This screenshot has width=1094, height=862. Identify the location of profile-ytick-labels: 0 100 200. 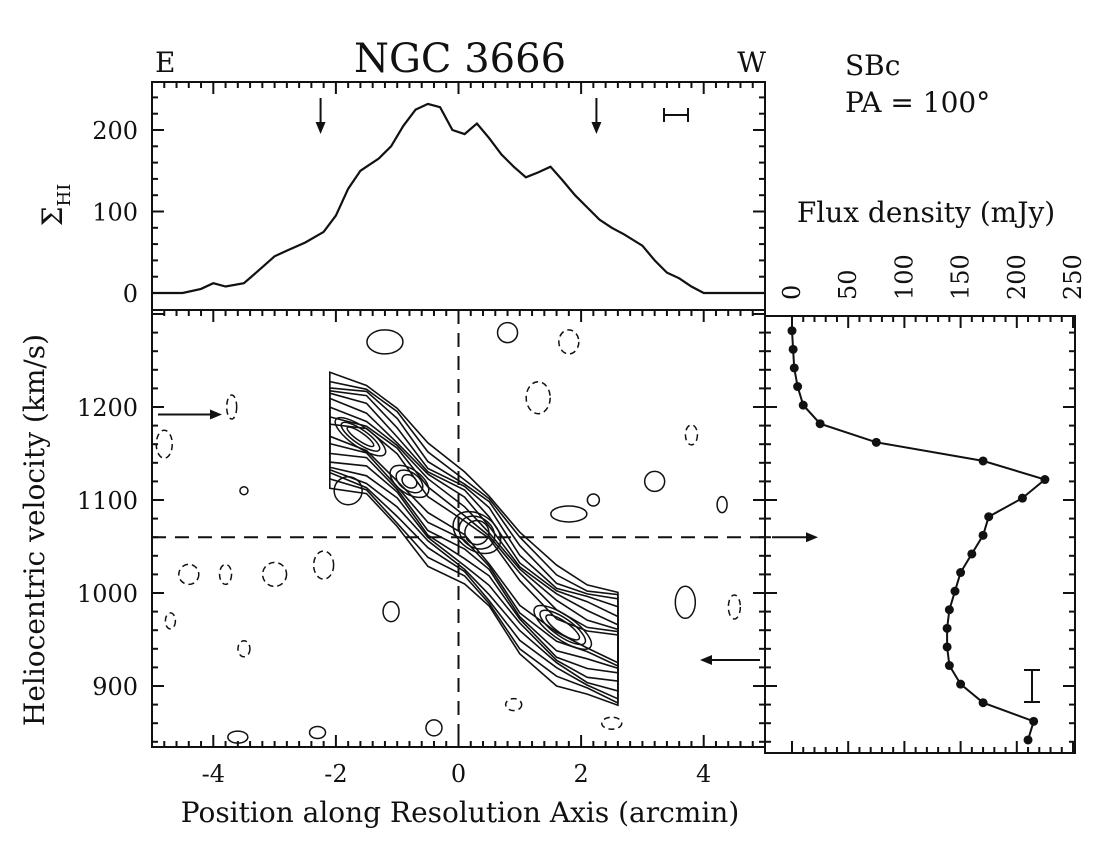
(115, 212).